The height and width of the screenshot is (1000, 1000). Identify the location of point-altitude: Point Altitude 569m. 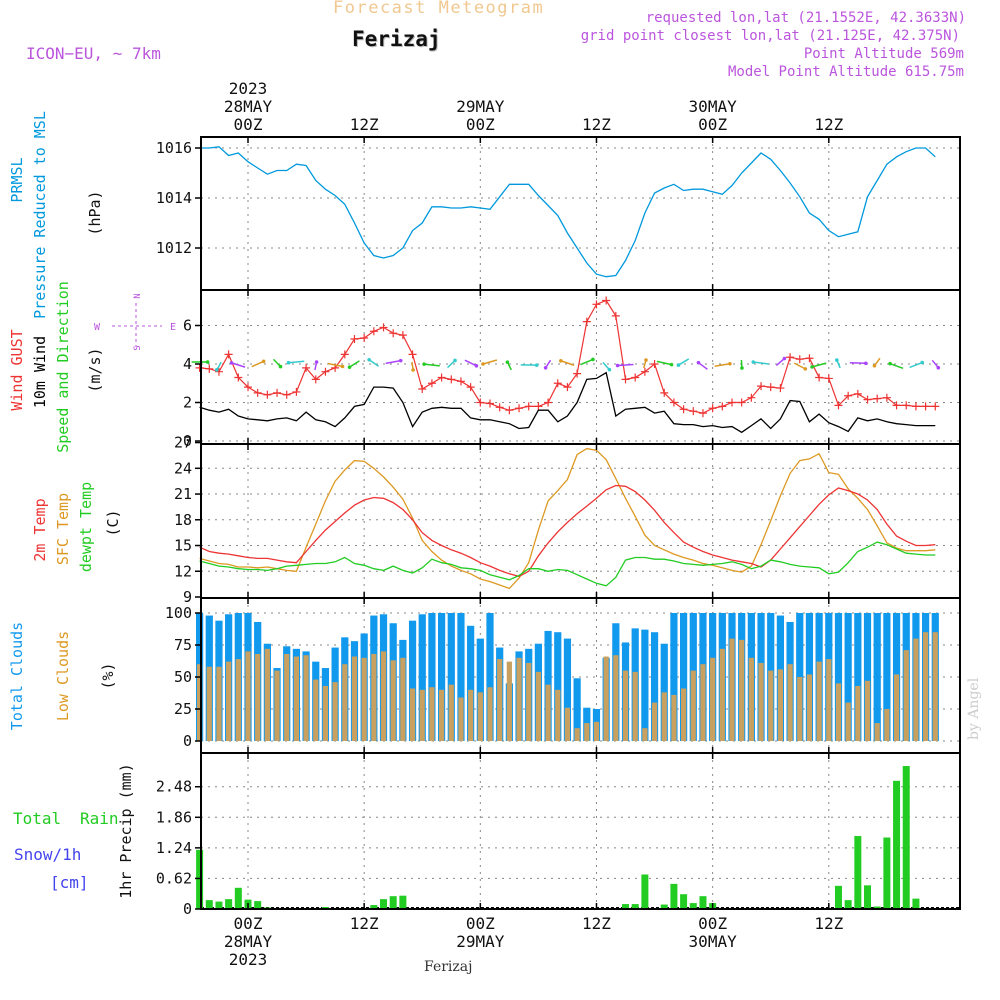
(883, 54).